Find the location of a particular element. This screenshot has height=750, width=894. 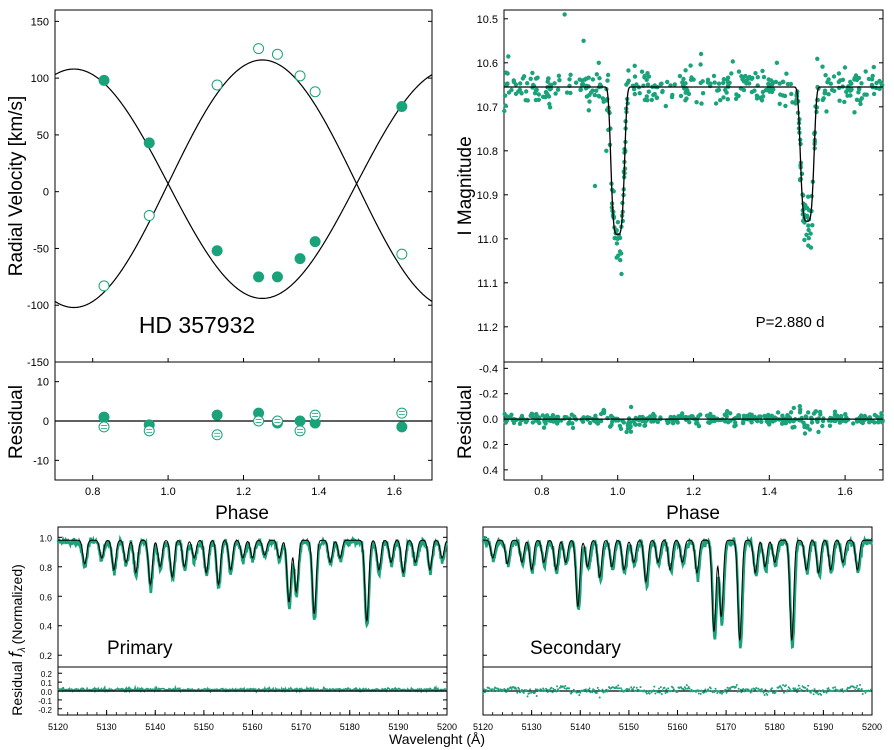

lc-resid-ytick-label: 0.0 is located at coordinates (490, 420).